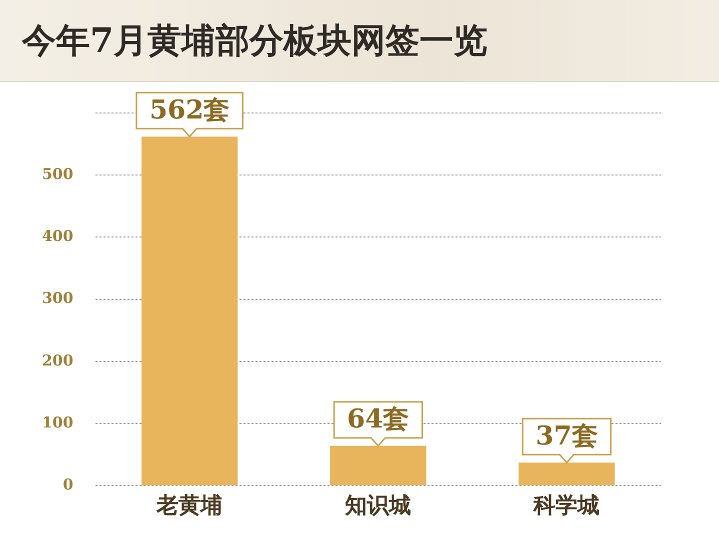 The image size is (719, 538). Describe the element at coordinates (189, 505) in the screenshot. I see `x-tick-label: 老黄埔` at that location.